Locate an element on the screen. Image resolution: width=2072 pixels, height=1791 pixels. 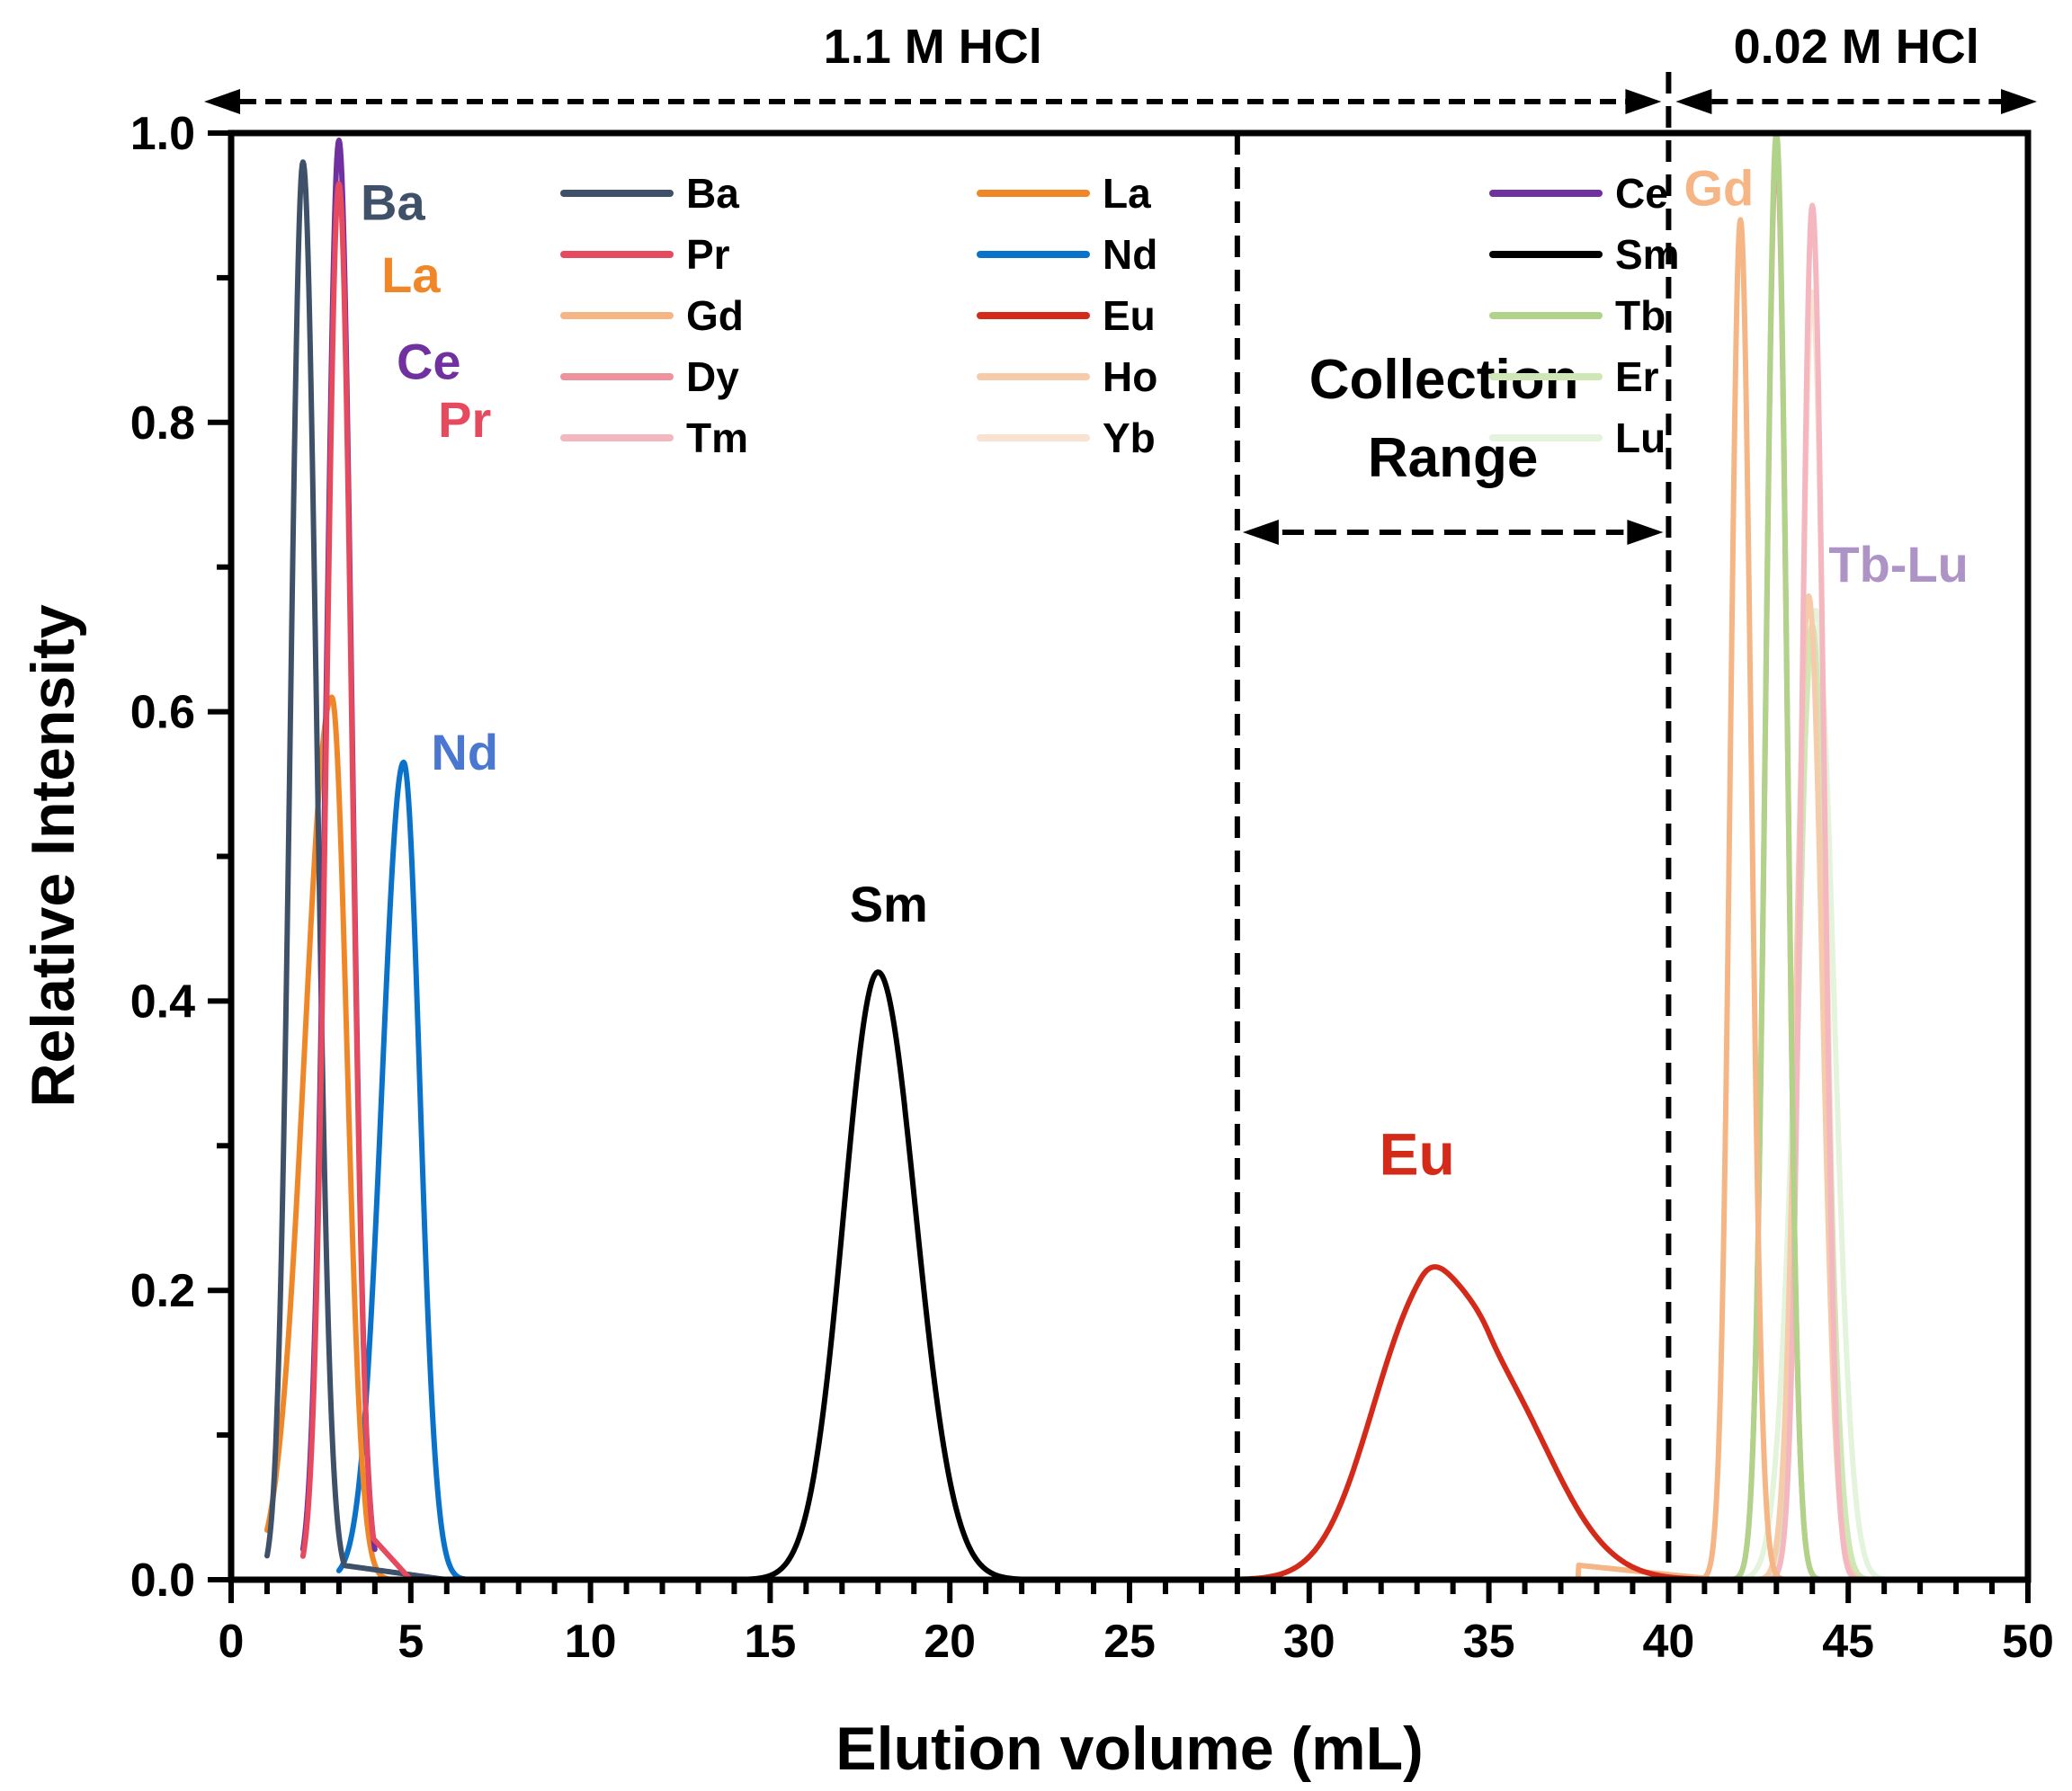
y-tick-label: 0.4 is located at coordinates (162, 1002).